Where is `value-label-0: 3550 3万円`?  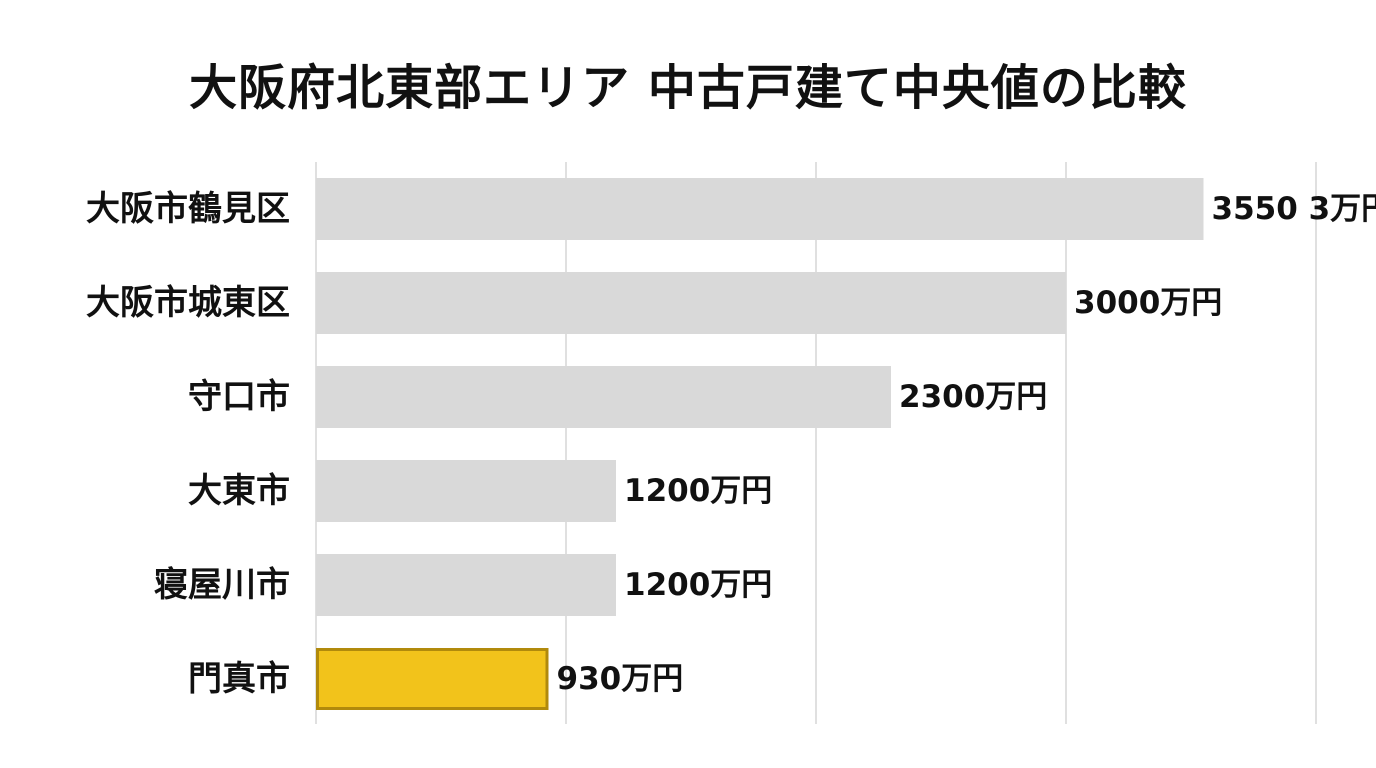 value-label-0: 3550 3万円 is located at coordinates (1294, 209).